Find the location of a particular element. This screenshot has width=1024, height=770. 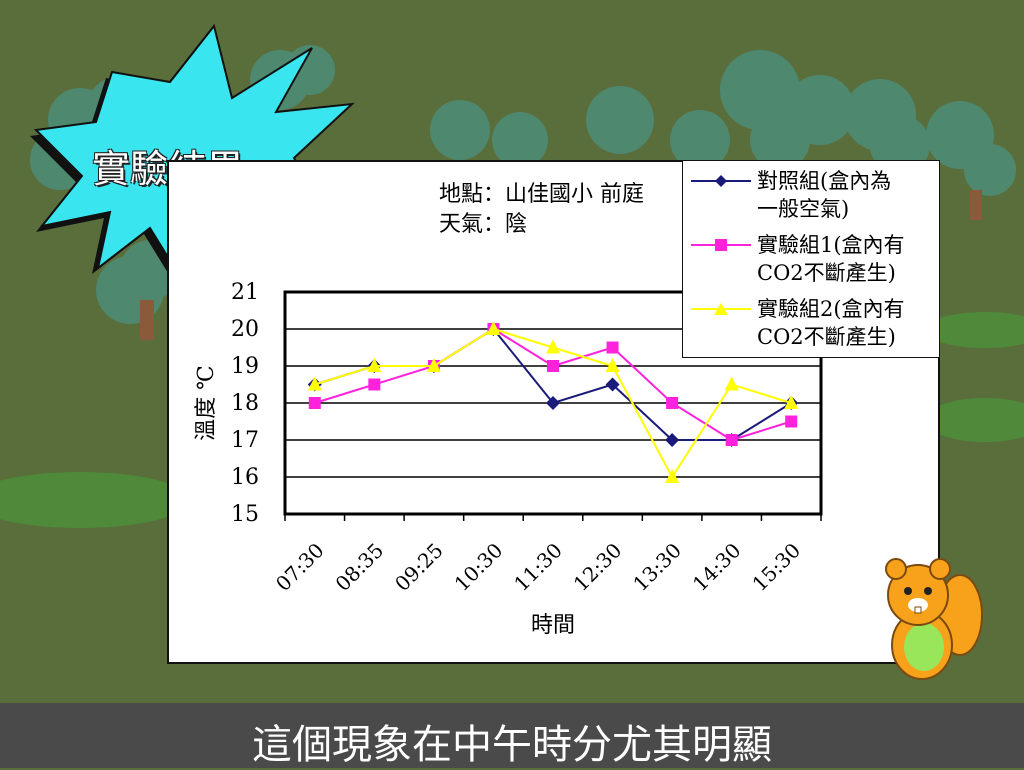

legend-label-exp2-1: 實驗組2(盒內有 is located at coordinates (831, 309).